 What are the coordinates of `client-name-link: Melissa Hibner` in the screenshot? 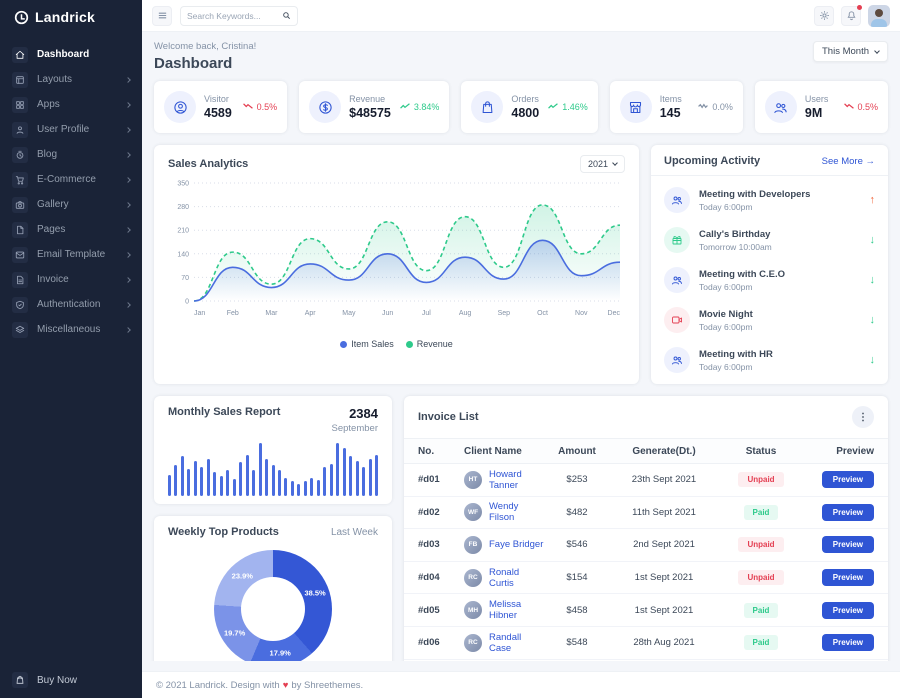 It's located at (505, 610).